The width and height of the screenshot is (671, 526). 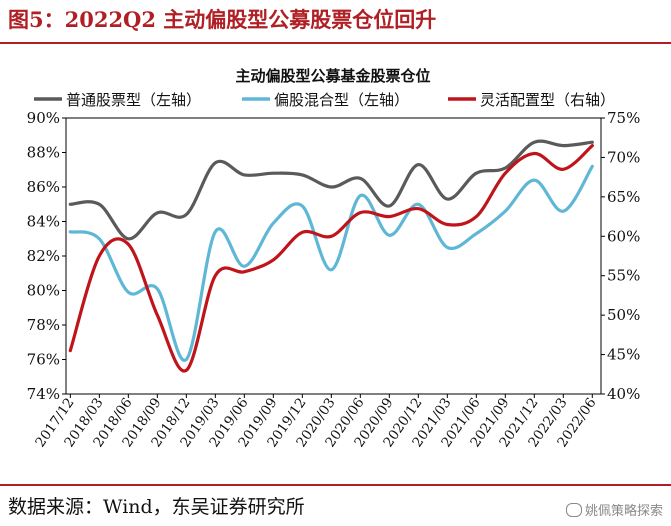 What do you see at coordinates (43, 187) in the screenshot?
I see `left-tick-label: 86%` at bounding box center [43, 187].